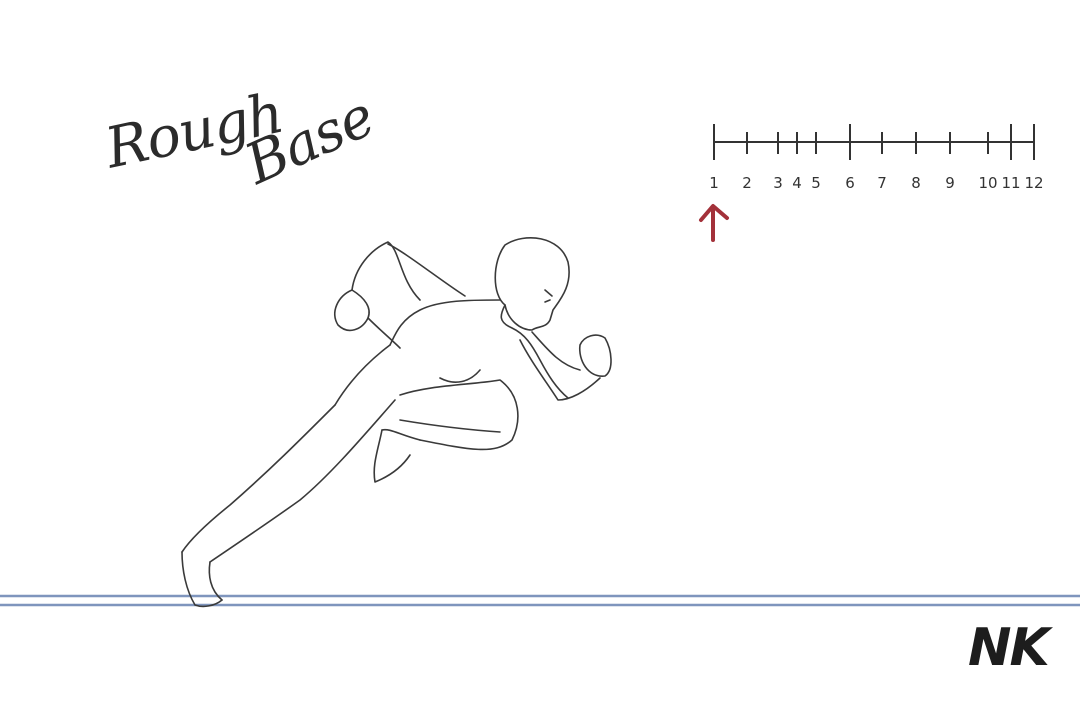 The height and width of the screenshot is (720, 1080). What do you see at coordinates (1009, 648) in the screenshot?
I see `artist-signature: NK` at bounding box center [1009, 648].